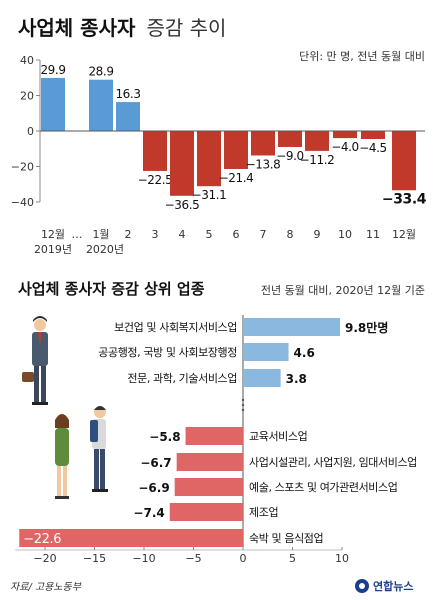  I want to click on x-tick-label: 7, so click(263, 234).